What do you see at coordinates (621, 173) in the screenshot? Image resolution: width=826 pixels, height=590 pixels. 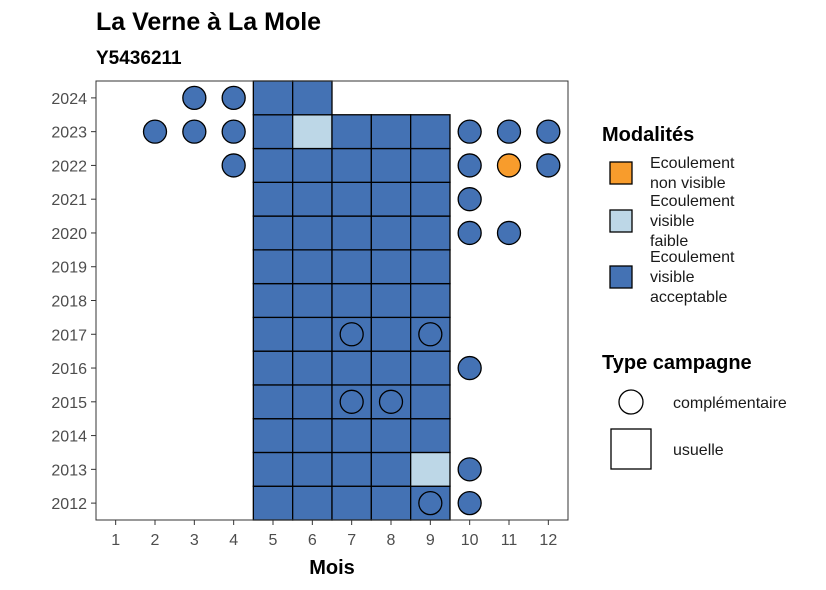 I see `legend-swatch-non_visible` at bounding box center [621, 173].